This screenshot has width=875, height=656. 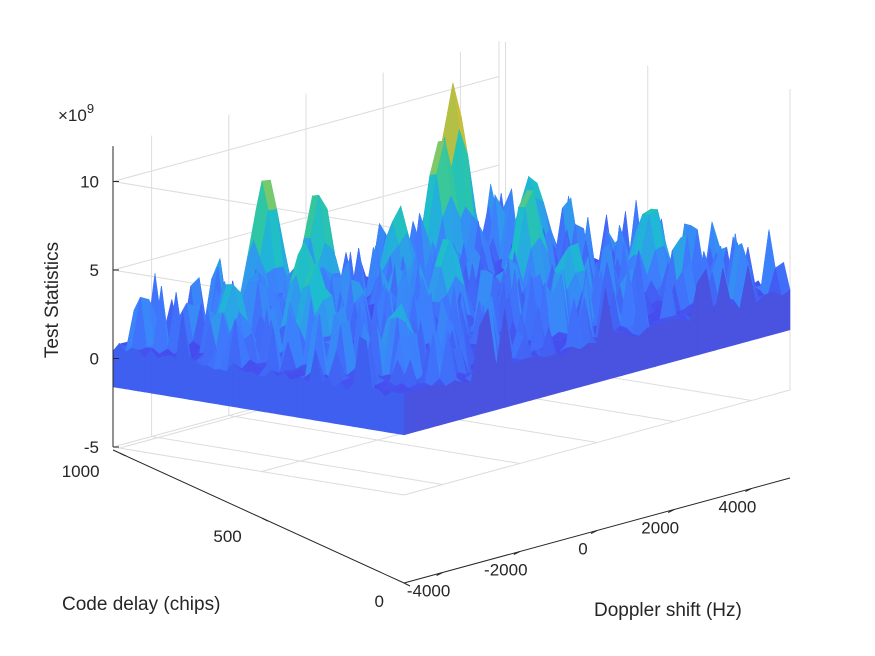 What do you see at coordinates (94, 359) in the screenshot?
I see `z-tick-label: 0` at bounding box center [94, 359].